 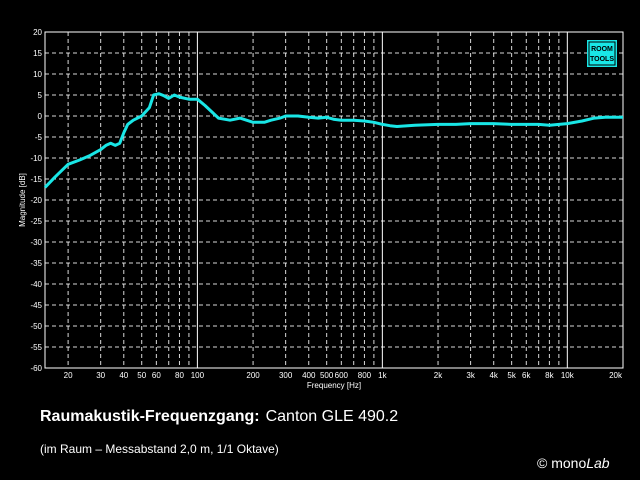 I want to click on y-tick-label: 15, so click(x=37, y=53).